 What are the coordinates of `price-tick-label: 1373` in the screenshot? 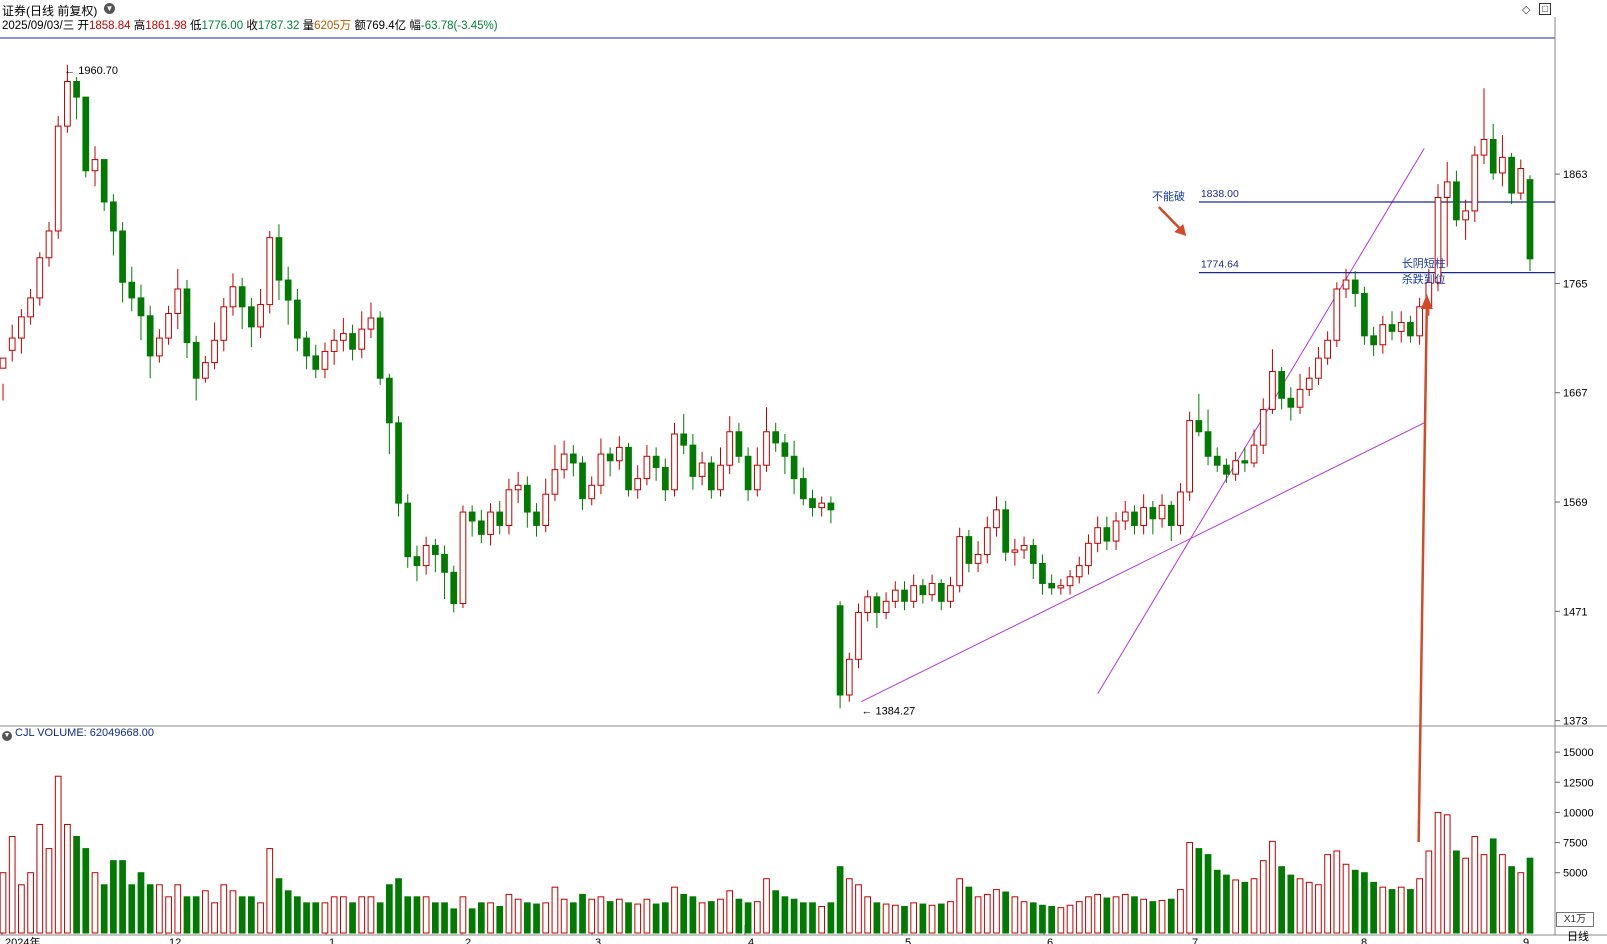 It's located at (1575, 722).